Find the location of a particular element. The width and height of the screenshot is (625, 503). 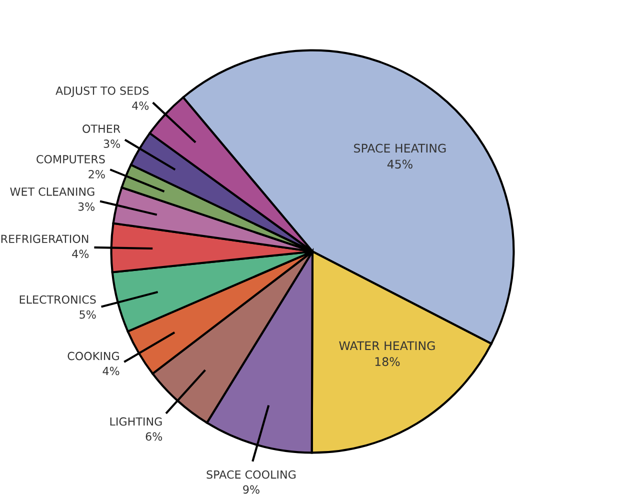

slice-label: COMPUTERS is located at coordinates (70, 159).